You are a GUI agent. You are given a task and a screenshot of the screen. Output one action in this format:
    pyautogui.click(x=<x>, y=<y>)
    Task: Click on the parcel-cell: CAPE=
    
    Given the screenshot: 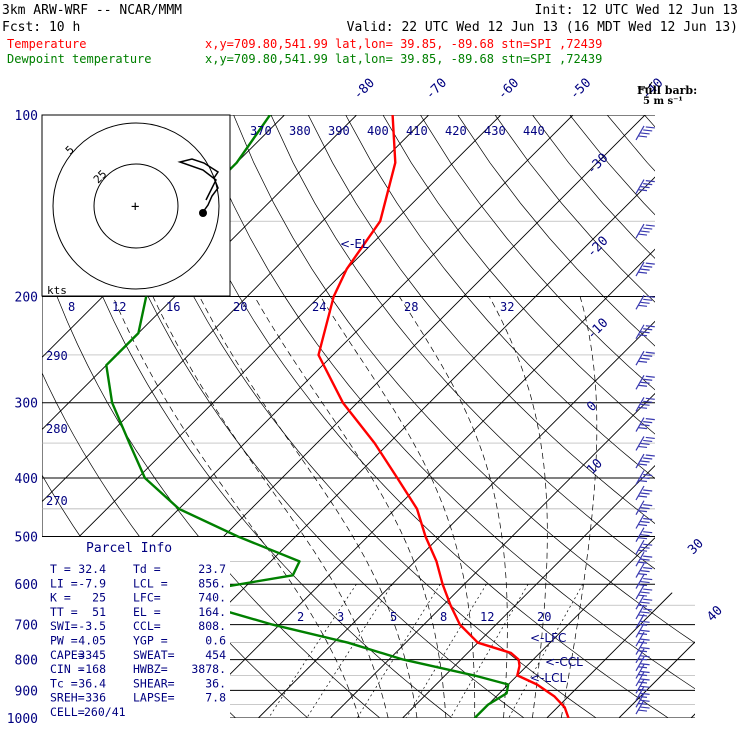 What is the action you would take?
    pyautogui.click(x=67, y=655)
    